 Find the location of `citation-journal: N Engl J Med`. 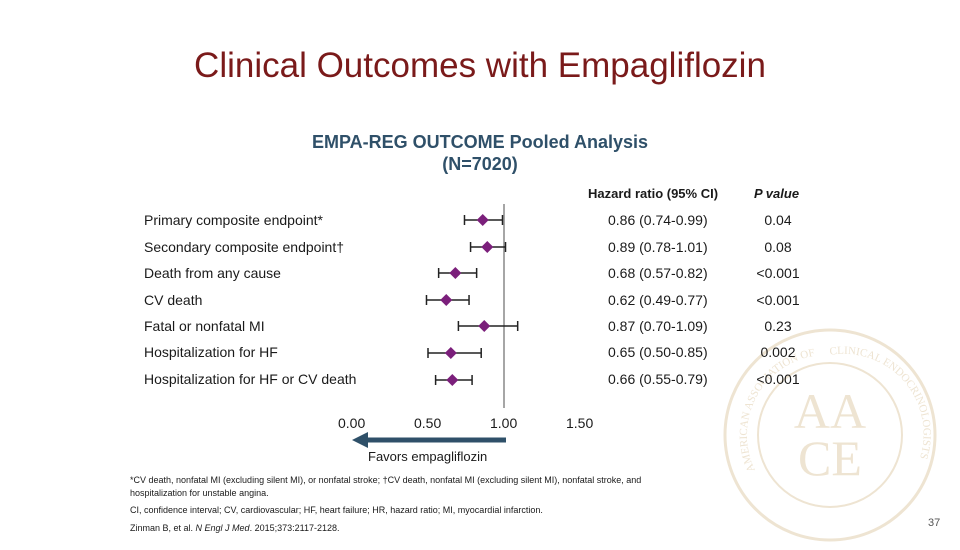

citation-journal: N Engl J Med is located at coordinates (222, 528).